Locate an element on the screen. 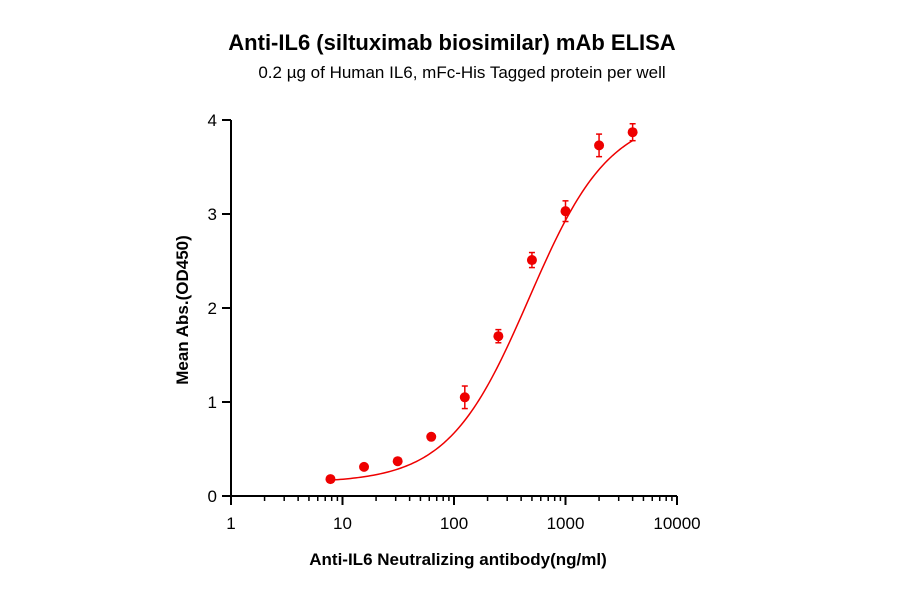  x-tick-label: 1000 is located at coordinates (566, 523).